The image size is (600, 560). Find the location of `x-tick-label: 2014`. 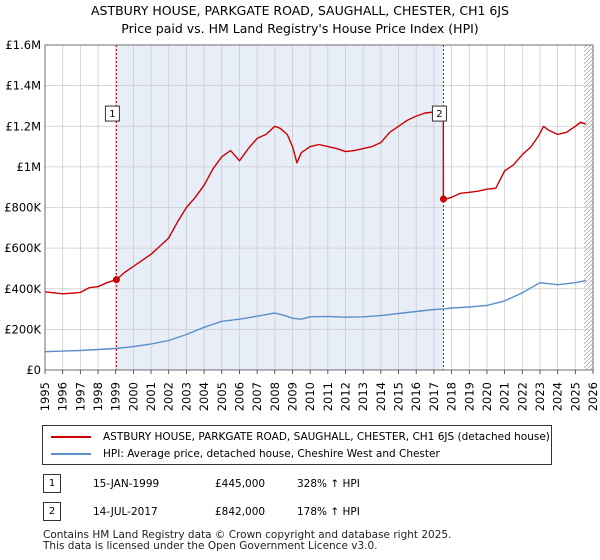

x-tick-label: 2014 is located at coordinates (381, 396).